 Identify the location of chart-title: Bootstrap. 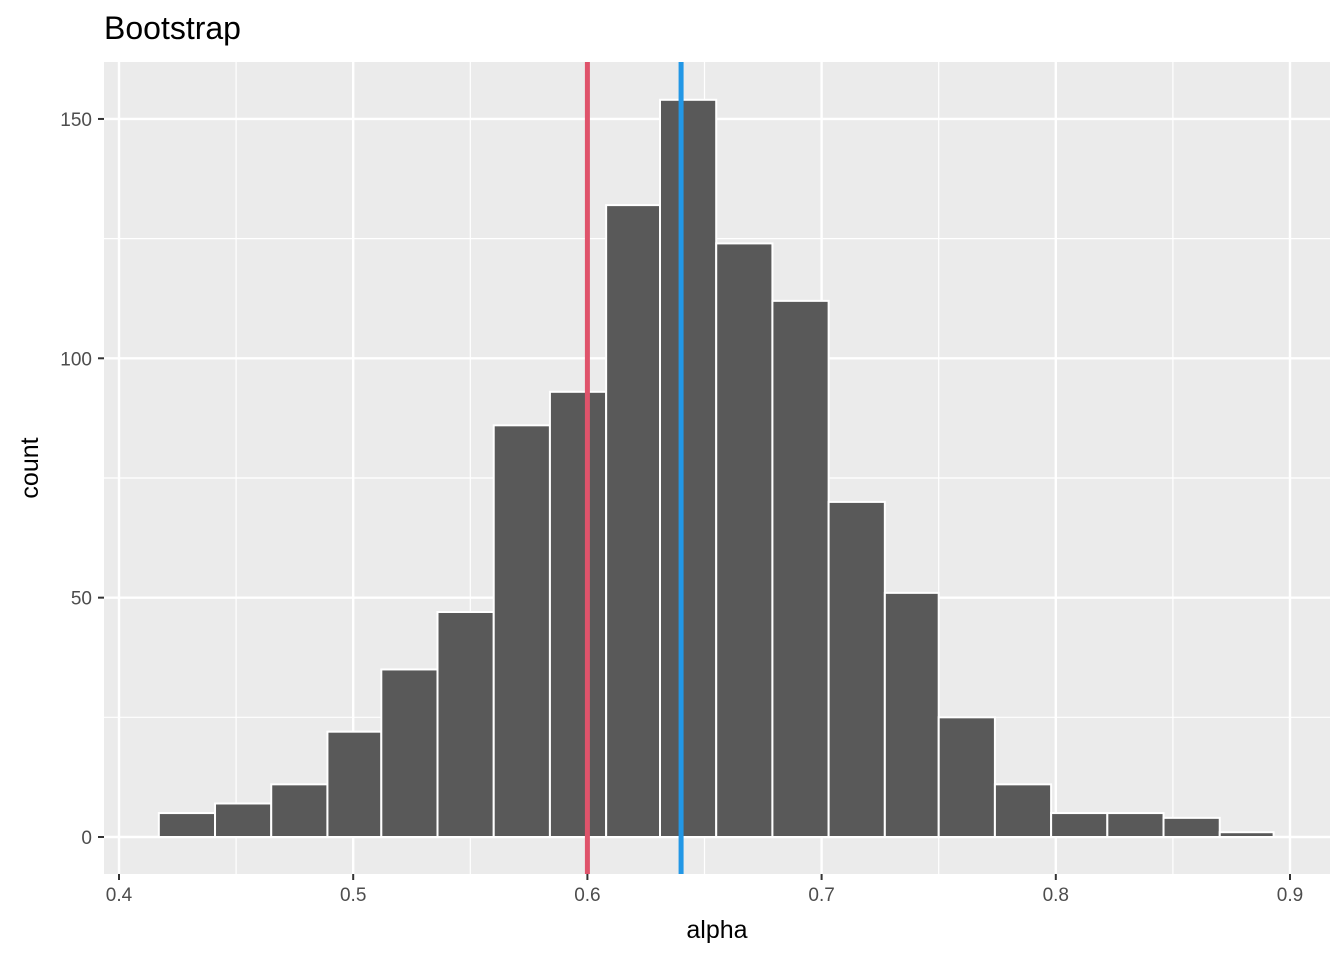
(172, 28).